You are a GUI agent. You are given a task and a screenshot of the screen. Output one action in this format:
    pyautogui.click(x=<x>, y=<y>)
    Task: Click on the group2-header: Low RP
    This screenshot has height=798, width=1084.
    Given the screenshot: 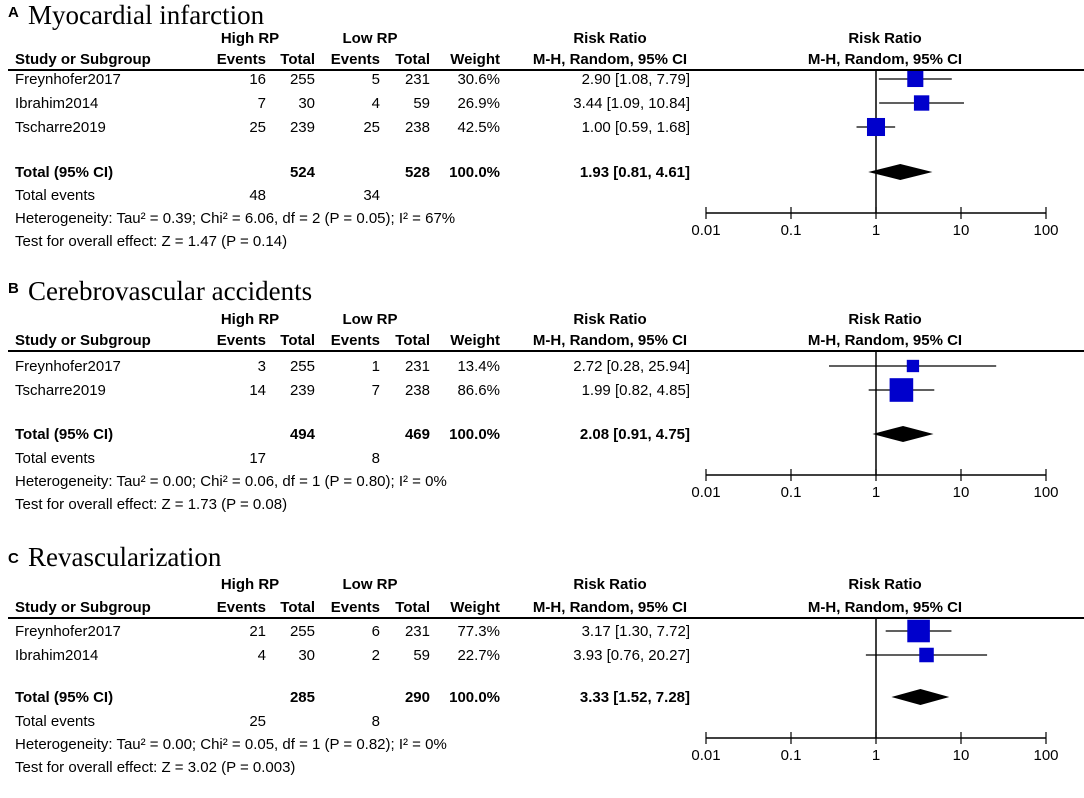 What is the action you would take?
    pyautogui.click(x=370, y=38)
    